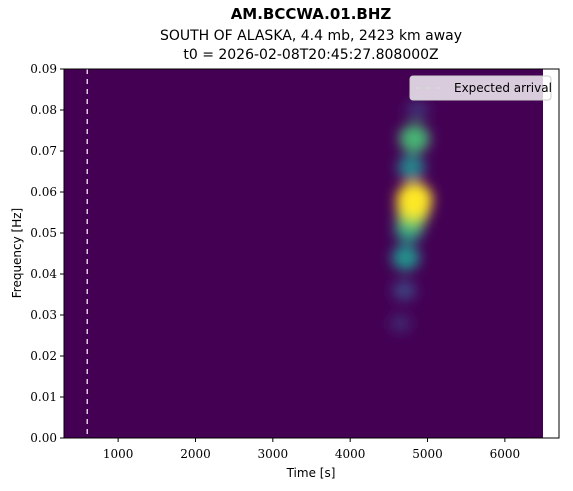 This screenshot has height=491, width=573. I want to click on y-tick-label: 0.05, so click(43, 233).